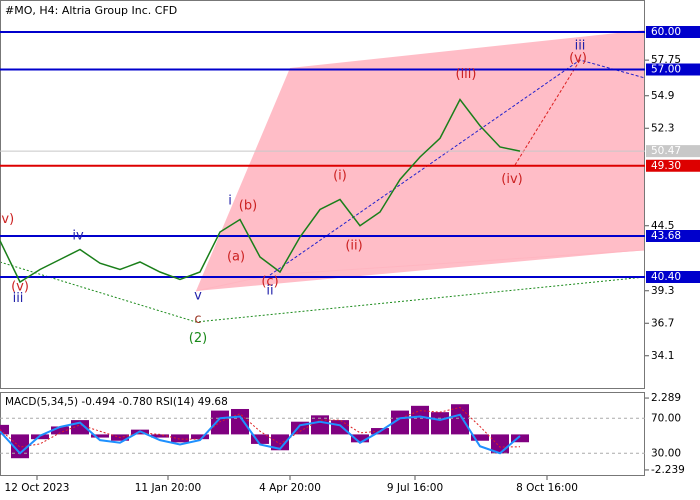 This screenshot has height=500, width=700. What do you see at coordinates (290, 488) in the screenshot?
I see `x-tick-label: 4 Apr 20:00` at bounding box center [290, 488].